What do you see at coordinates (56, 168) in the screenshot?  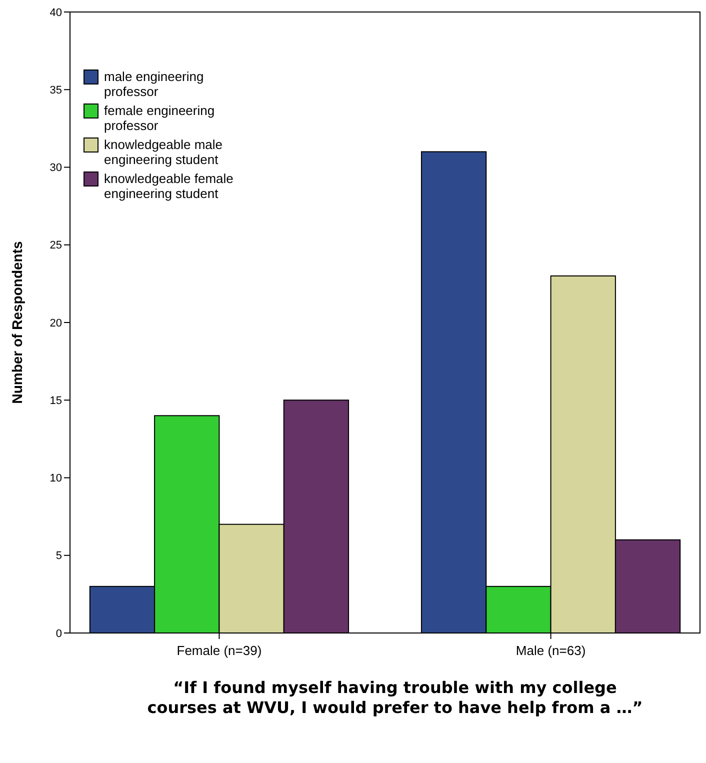 I see `y-tick-label: 30` at bounding box center [56, 168].